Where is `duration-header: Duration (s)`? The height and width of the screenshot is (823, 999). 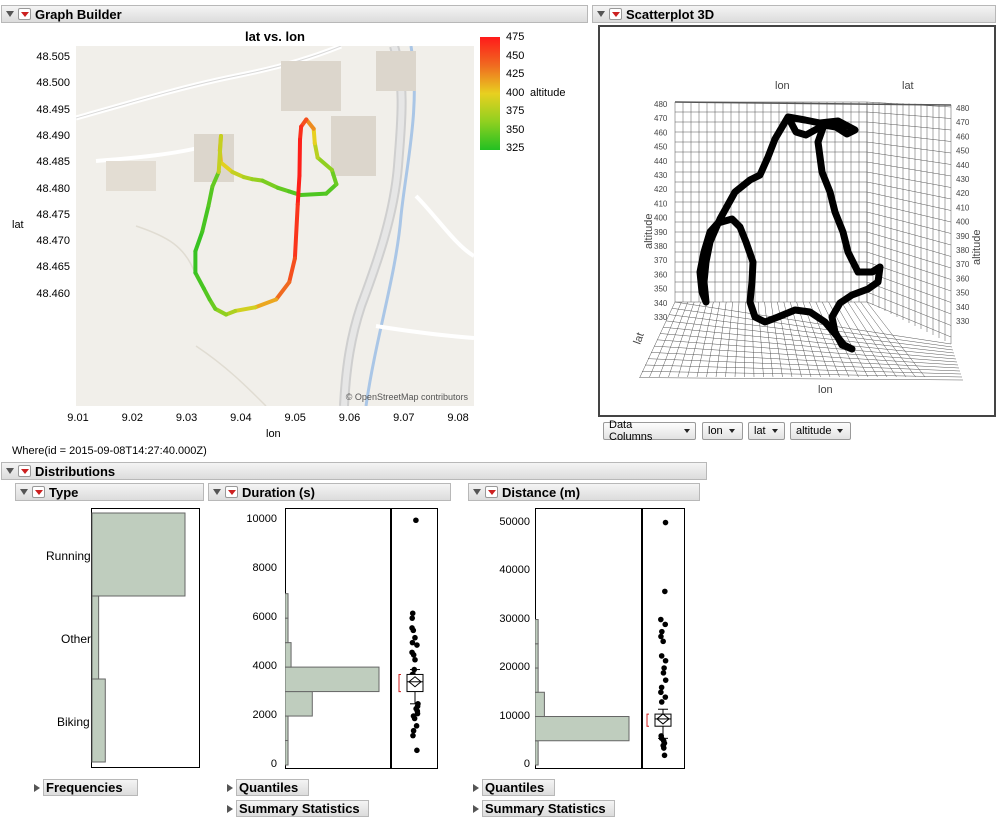 duration-header: Duration (s) is located at coordinates (329, 492).